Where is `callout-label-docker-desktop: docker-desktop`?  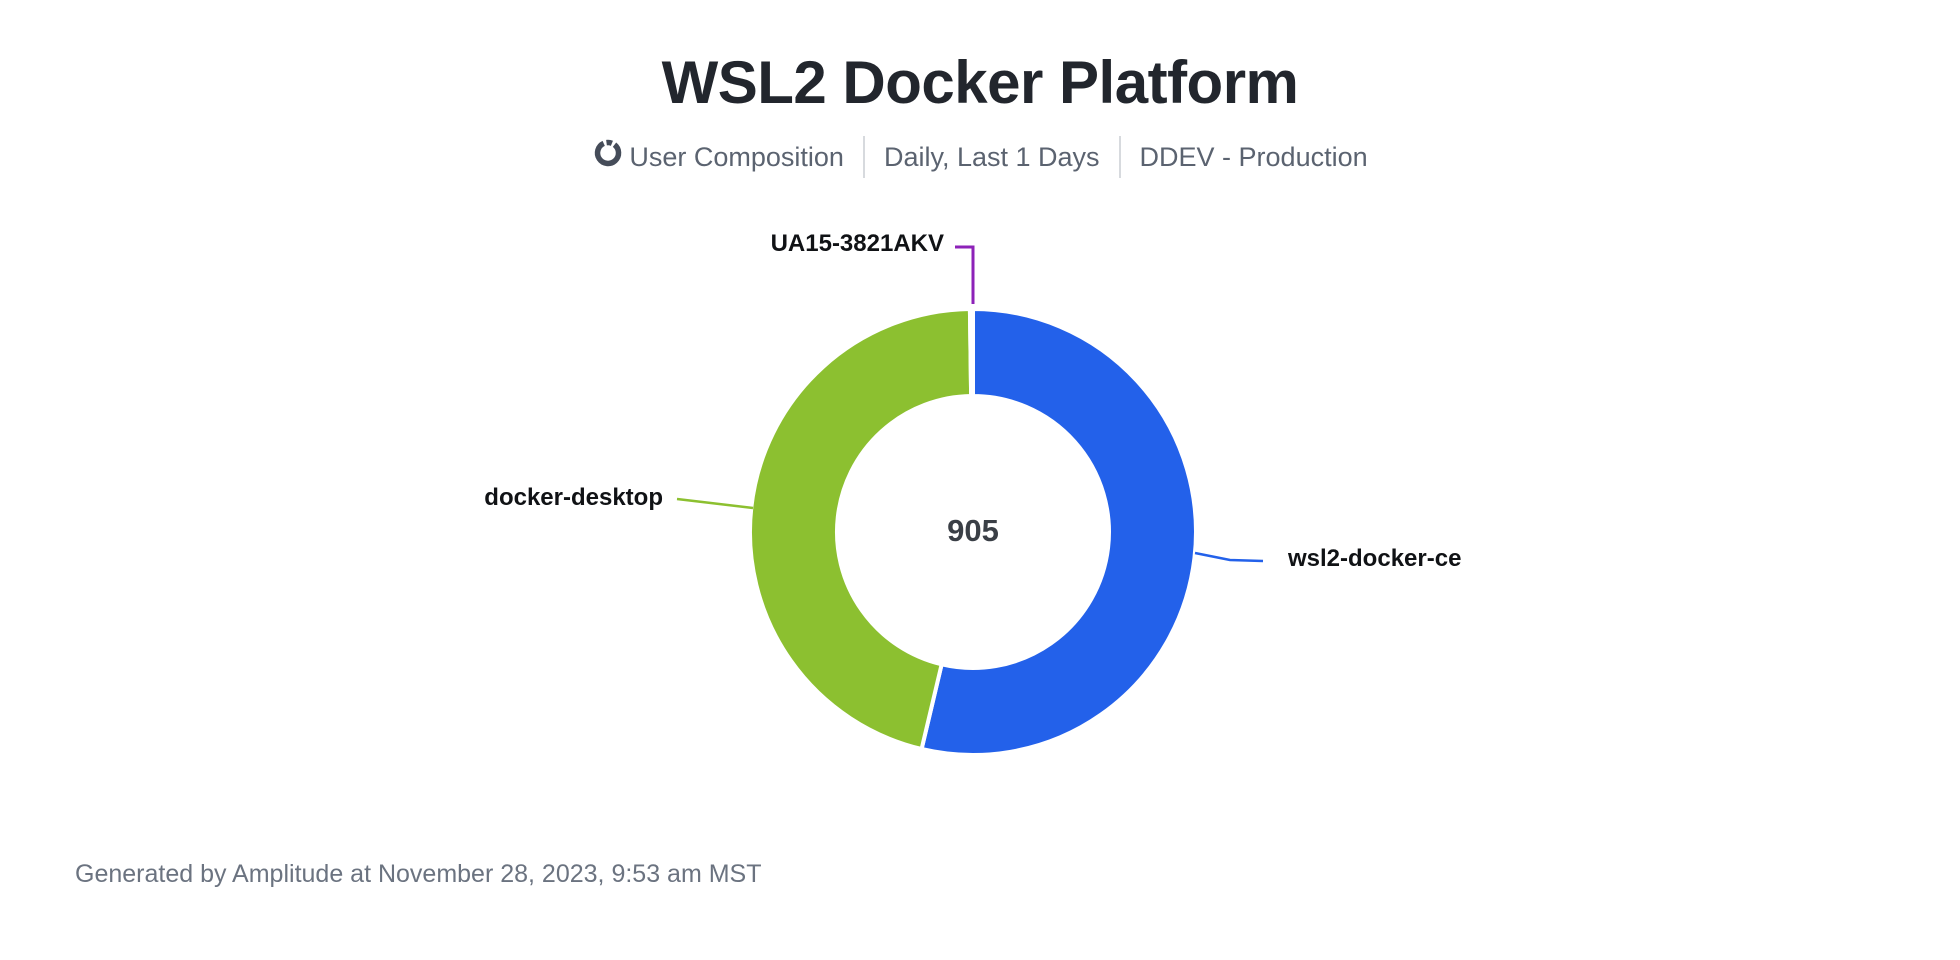
callout-label-docker-desktop: docker-desktop is located at coordinates (573, 497).